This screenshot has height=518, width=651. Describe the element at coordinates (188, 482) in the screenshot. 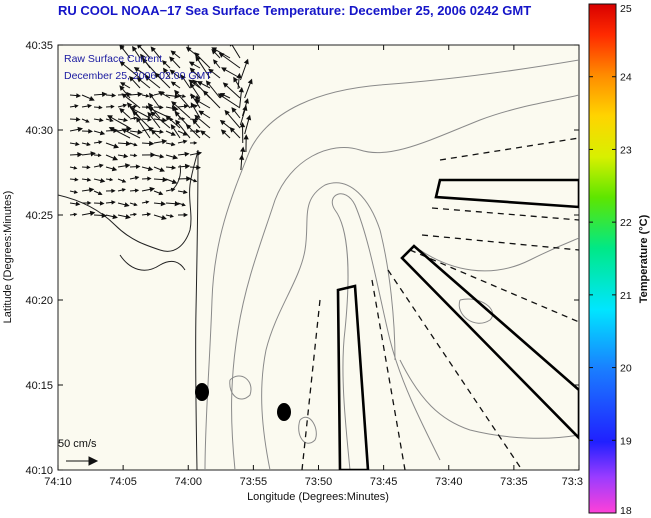

I see `x-tick-label: 74:00` at that location.